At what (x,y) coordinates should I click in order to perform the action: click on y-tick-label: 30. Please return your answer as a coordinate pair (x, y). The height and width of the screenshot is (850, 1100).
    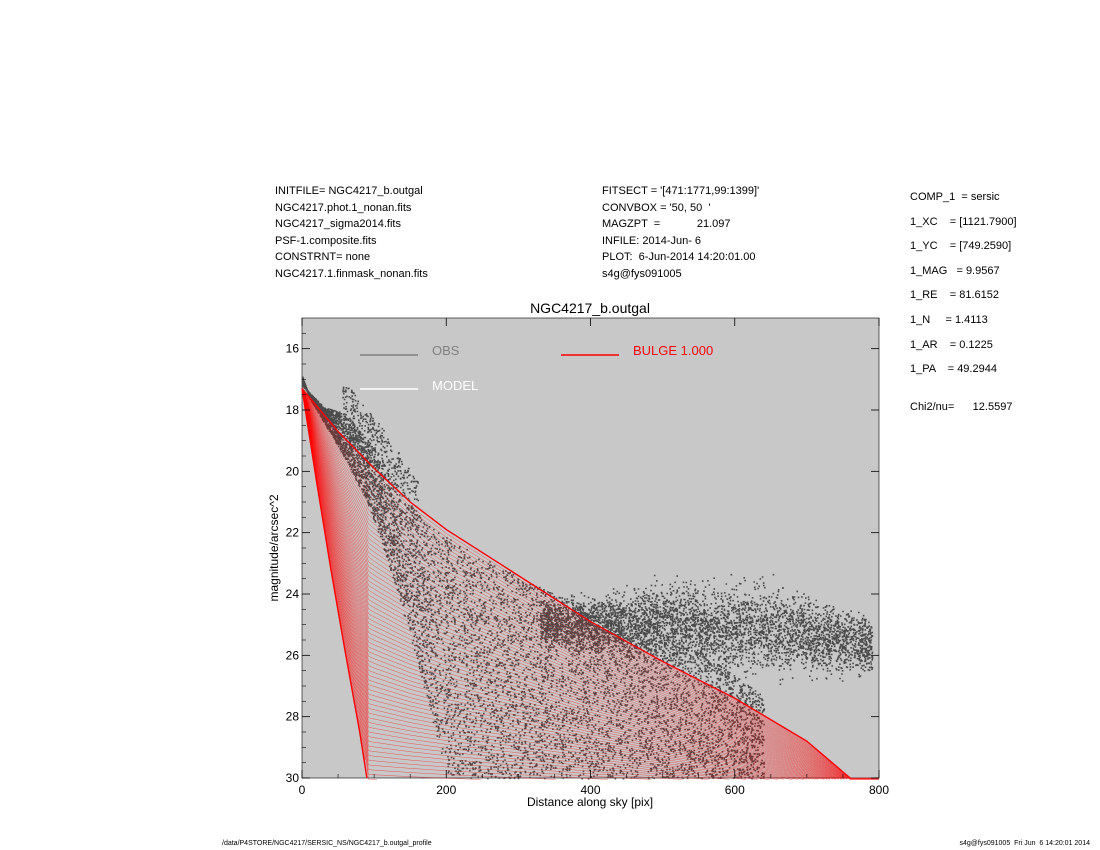
    Looking at the image, I should click on (293, 778).